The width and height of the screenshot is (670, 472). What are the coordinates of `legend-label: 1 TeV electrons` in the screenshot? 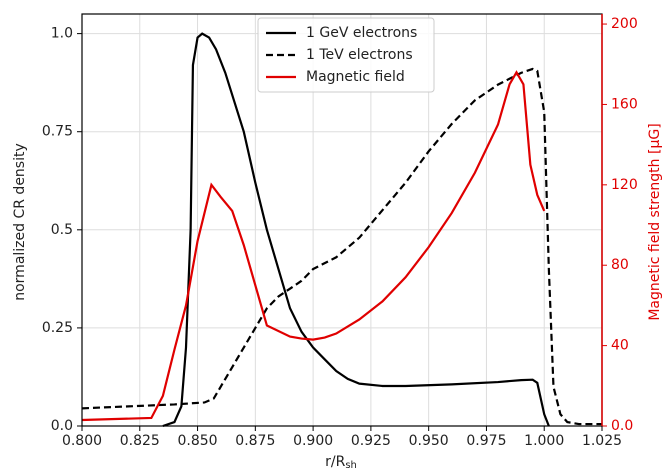 It's located at (359, 55).